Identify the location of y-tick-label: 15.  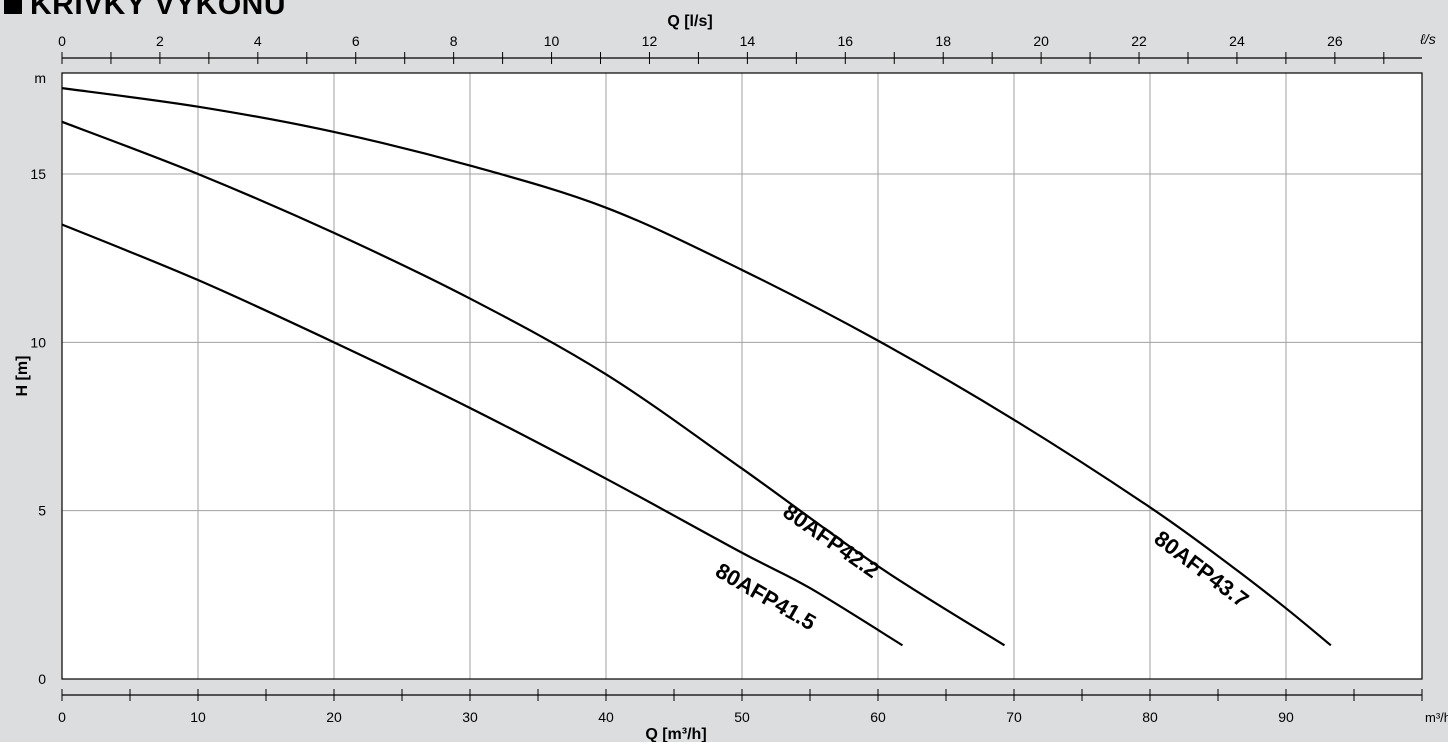
(38, 174).